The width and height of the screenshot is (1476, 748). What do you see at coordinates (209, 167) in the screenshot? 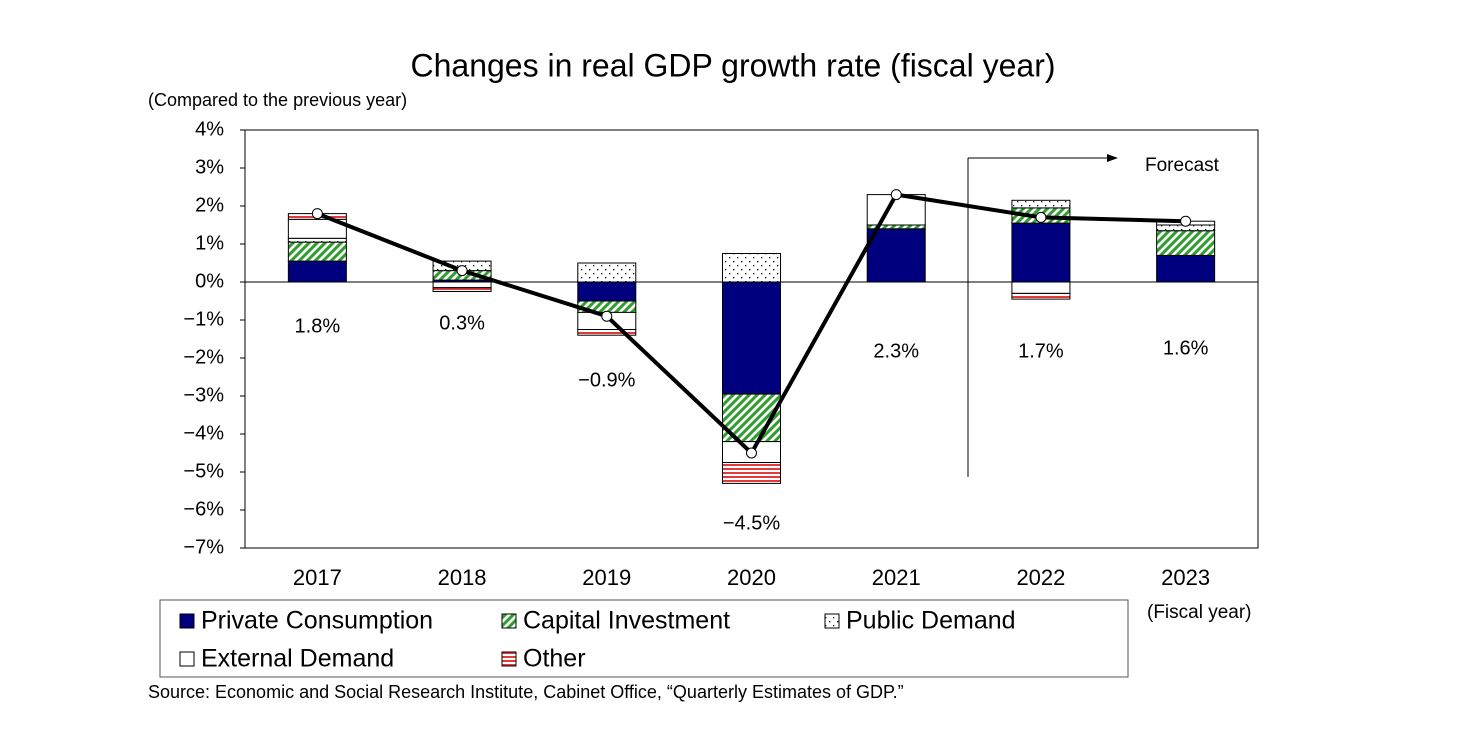
I see `y-tick-label: 3%` at bounding box center [209, 167].